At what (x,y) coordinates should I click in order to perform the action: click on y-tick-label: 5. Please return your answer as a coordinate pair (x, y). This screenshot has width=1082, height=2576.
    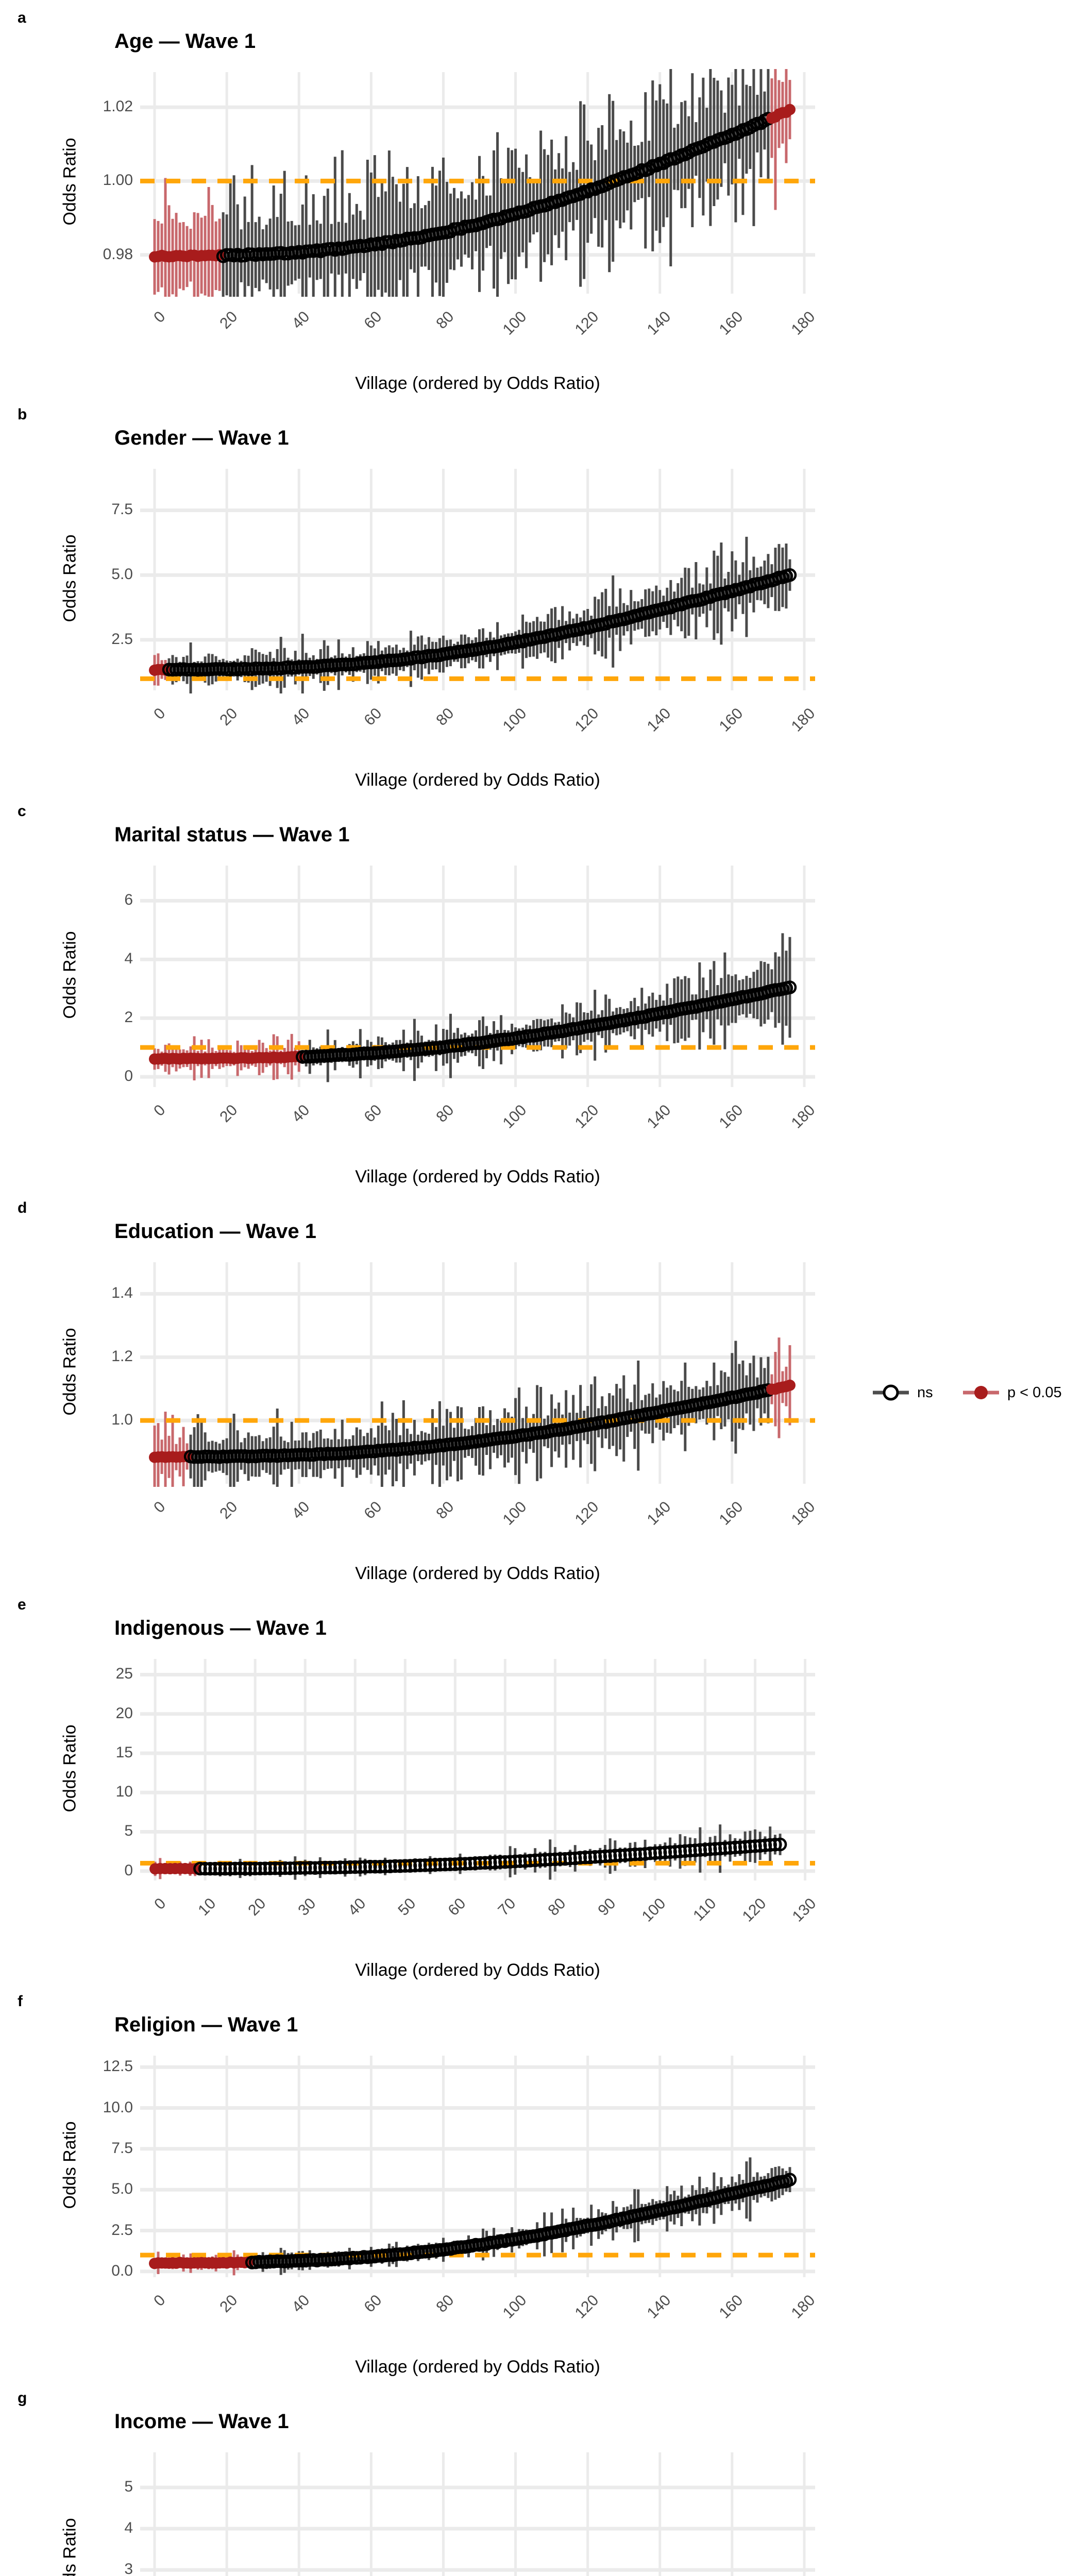
    Looking at the image, I should click on (128, 2487).